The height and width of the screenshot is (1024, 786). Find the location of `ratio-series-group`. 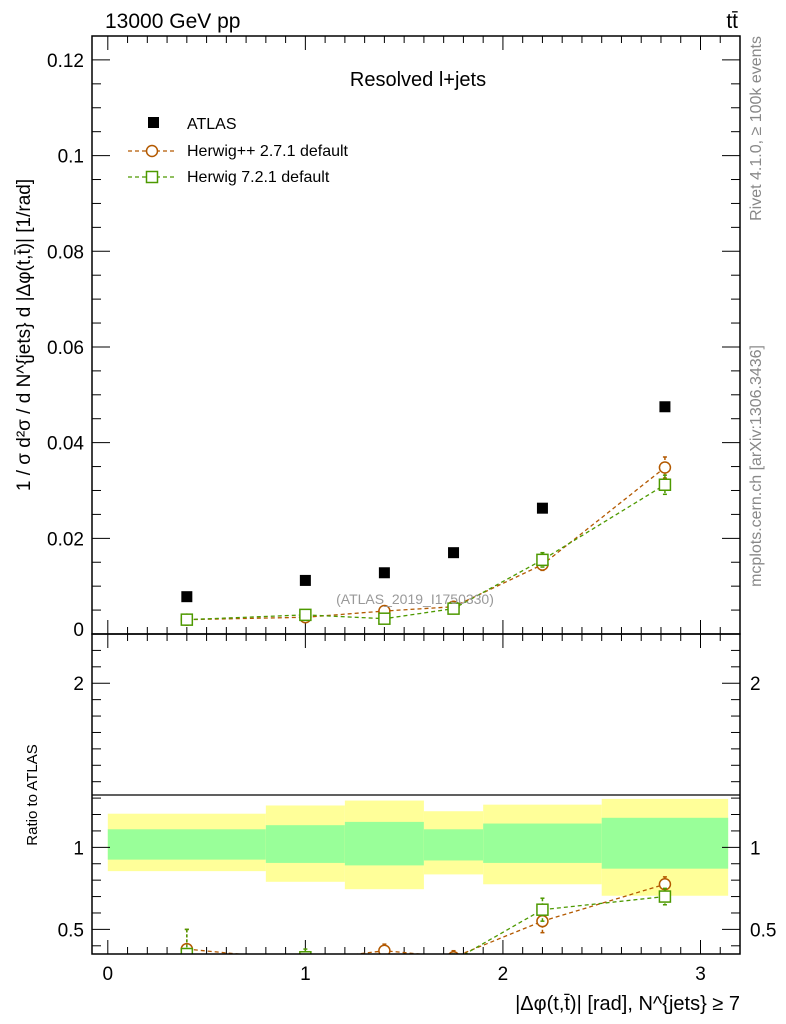

ratio-series-group is located at coordinates (426, 925).